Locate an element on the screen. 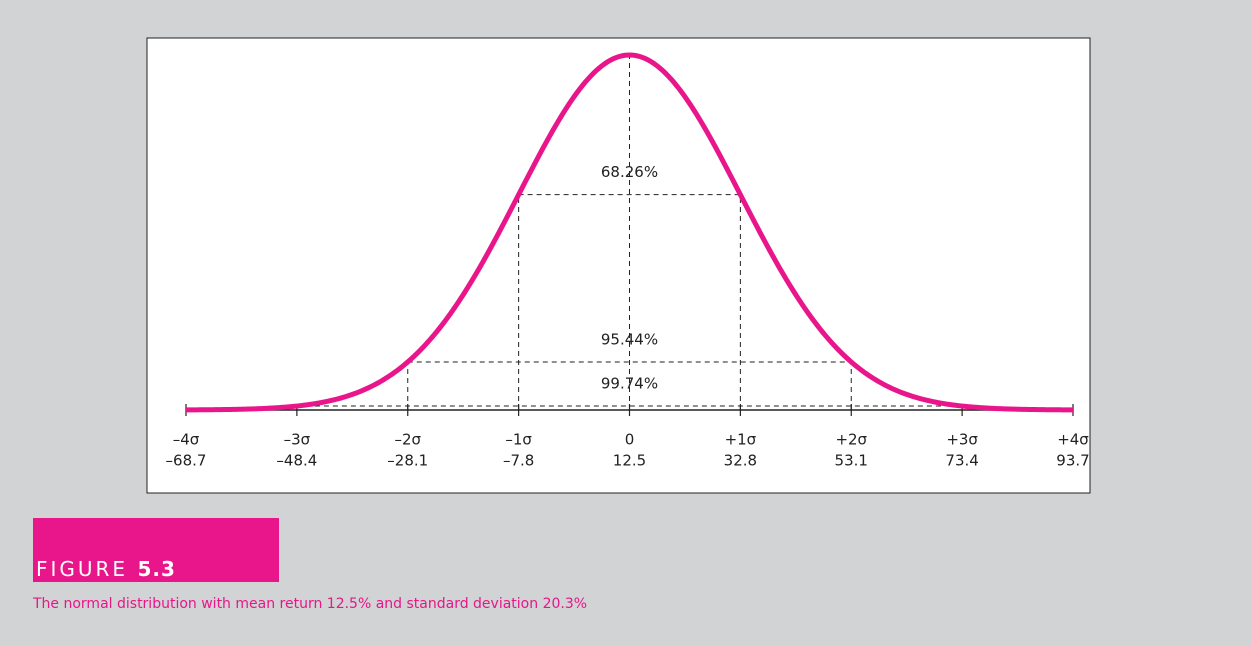  x-tick-label: 53.1 is located at coordinates (851, 461).